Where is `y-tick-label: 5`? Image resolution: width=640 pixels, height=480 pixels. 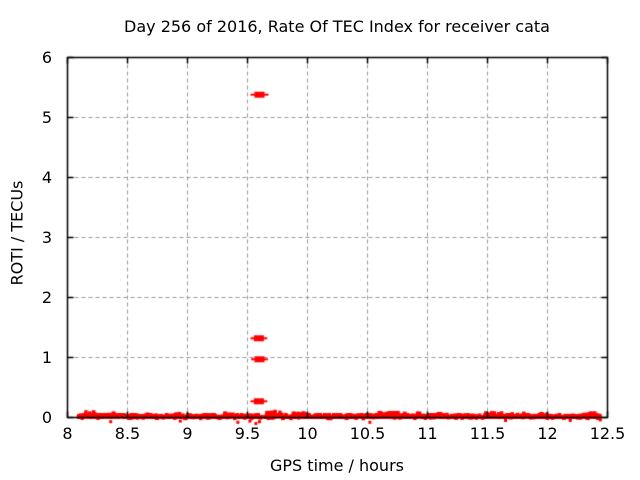
y-tick-label: 5 is located at coordinates (46, 117).